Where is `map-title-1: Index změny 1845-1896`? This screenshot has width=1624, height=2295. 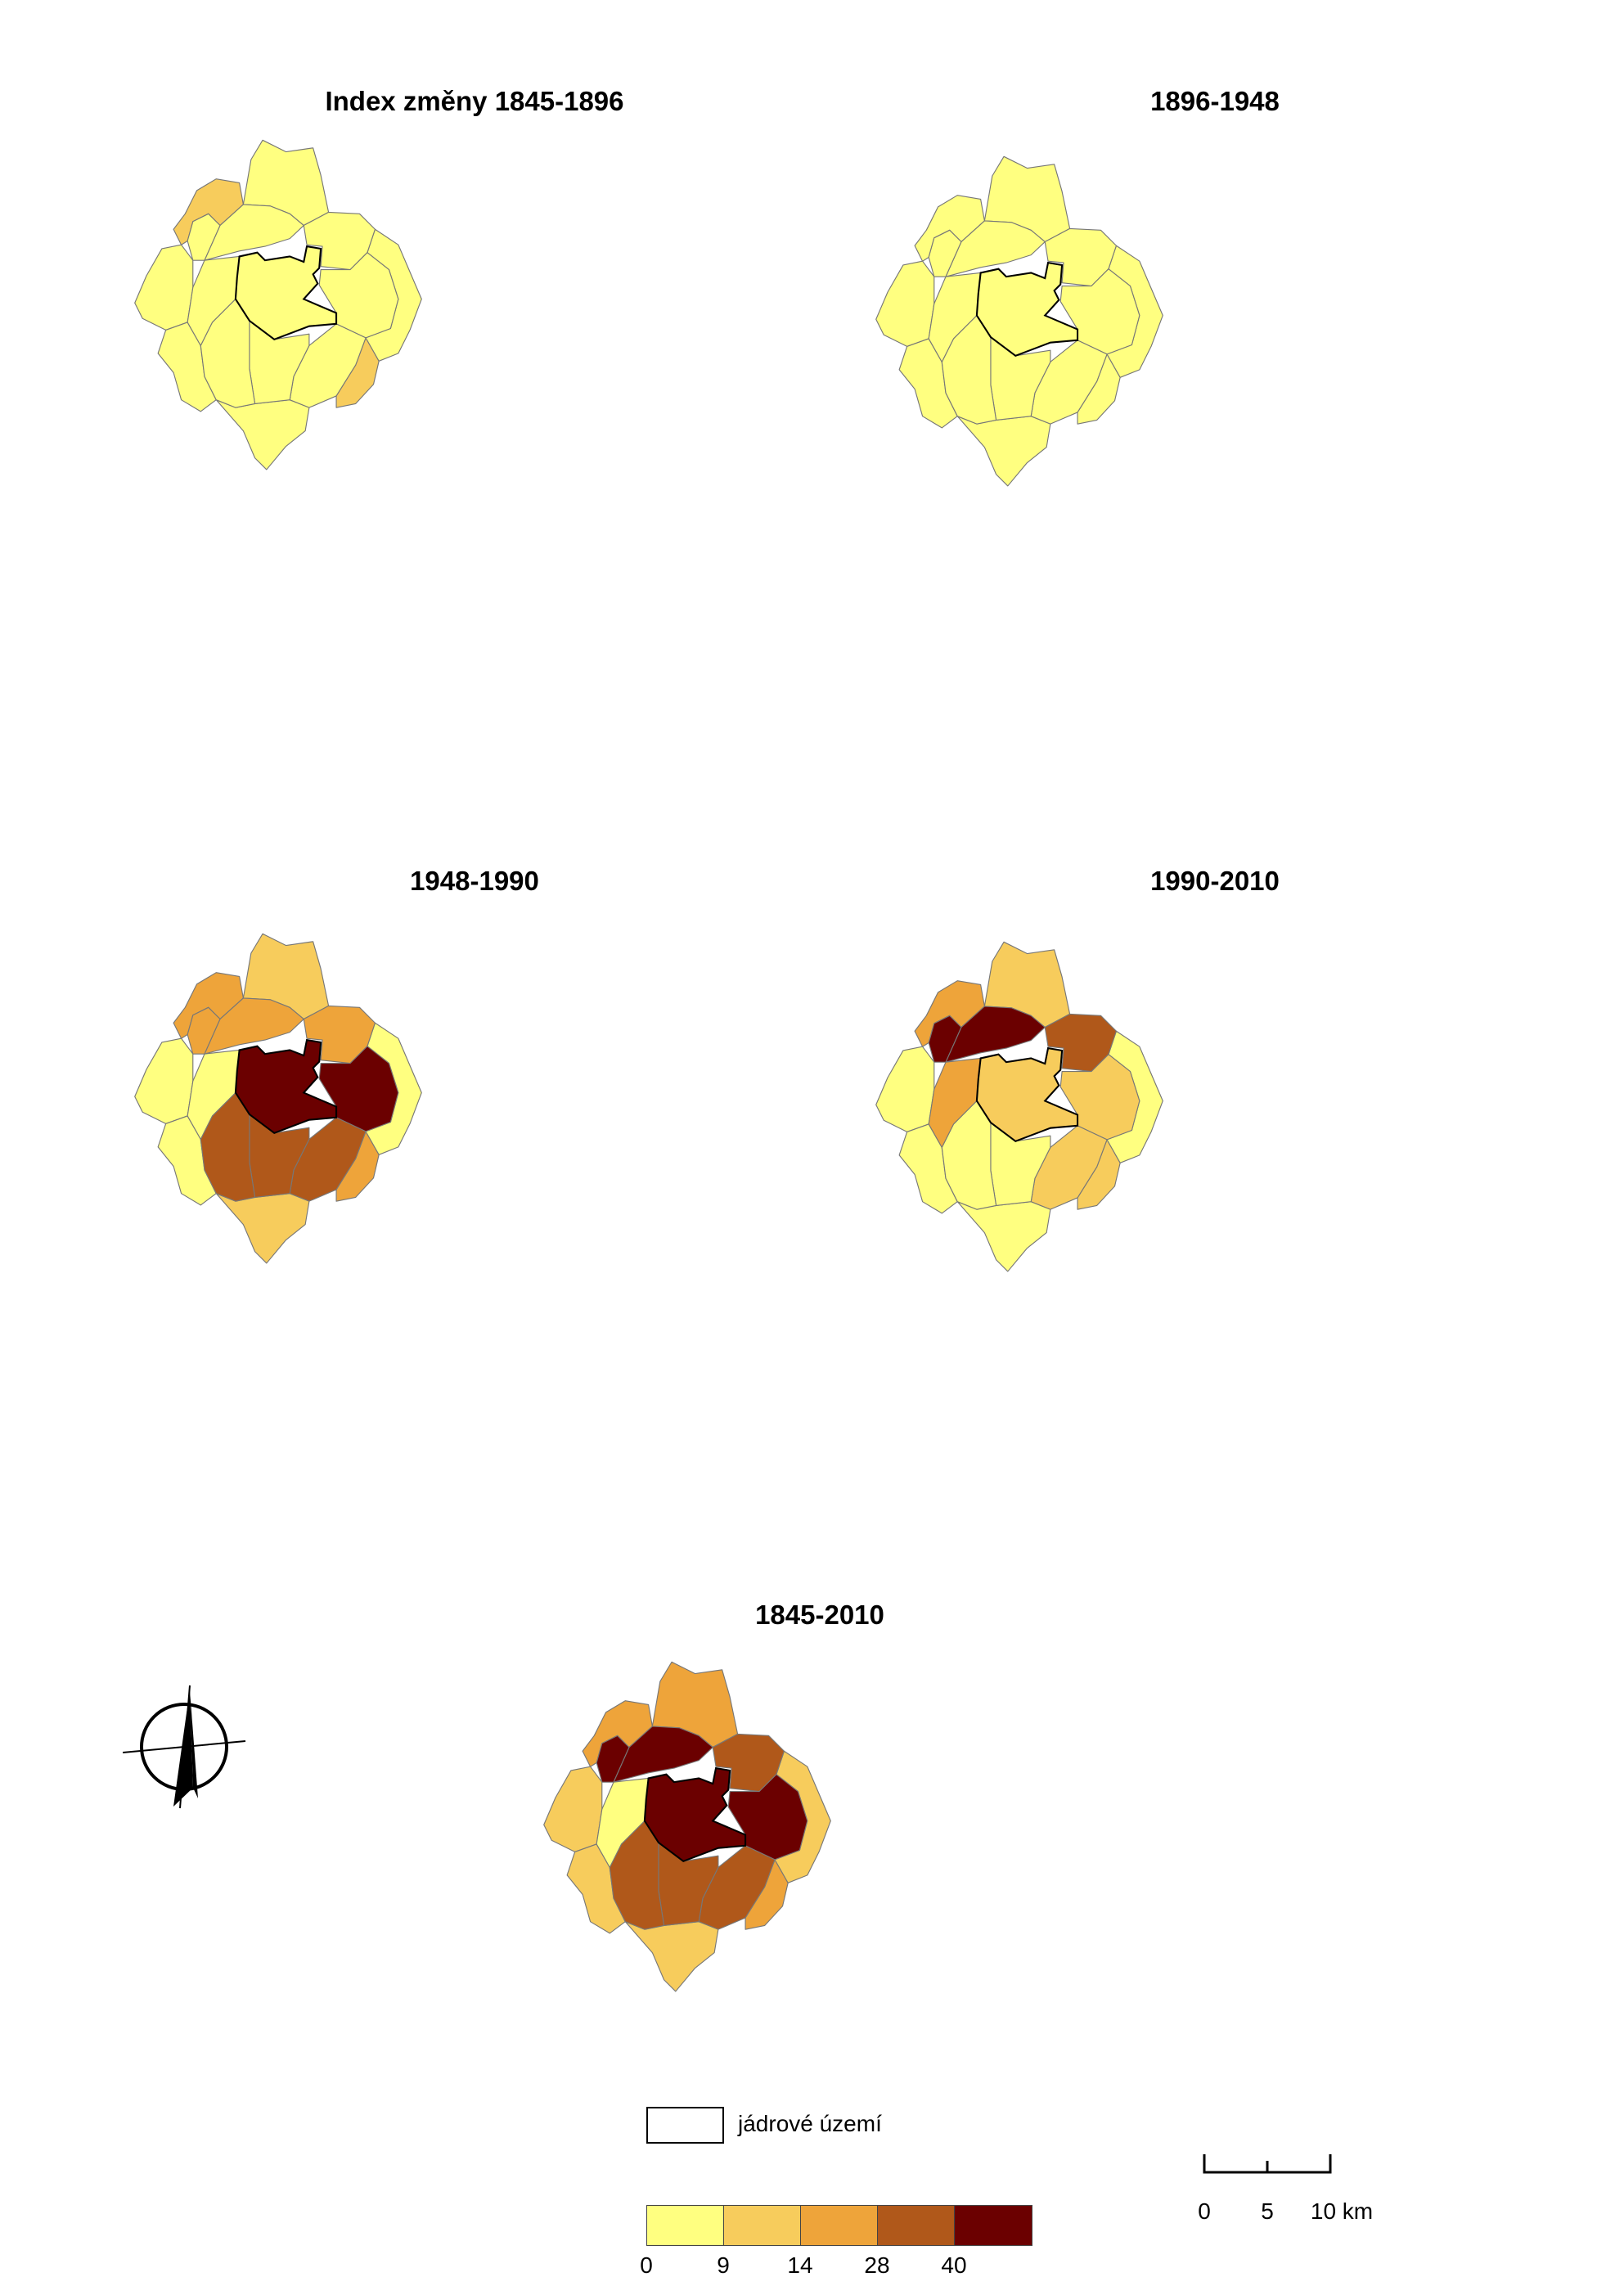 map-title-1: Index změny 1845-1896 is located at coordinates (475, 101).